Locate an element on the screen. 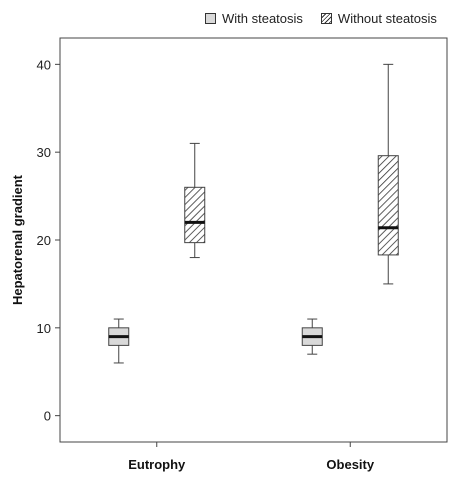 Image resolution: width=474 pixels, height=479 pixels. legend: With steatosis Without steatosis is located at coordinates (330, 18).